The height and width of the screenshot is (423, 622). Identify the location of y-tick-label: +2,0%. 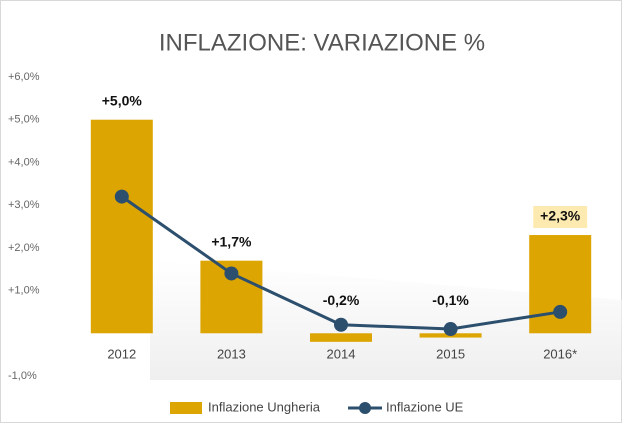
(24, 248).